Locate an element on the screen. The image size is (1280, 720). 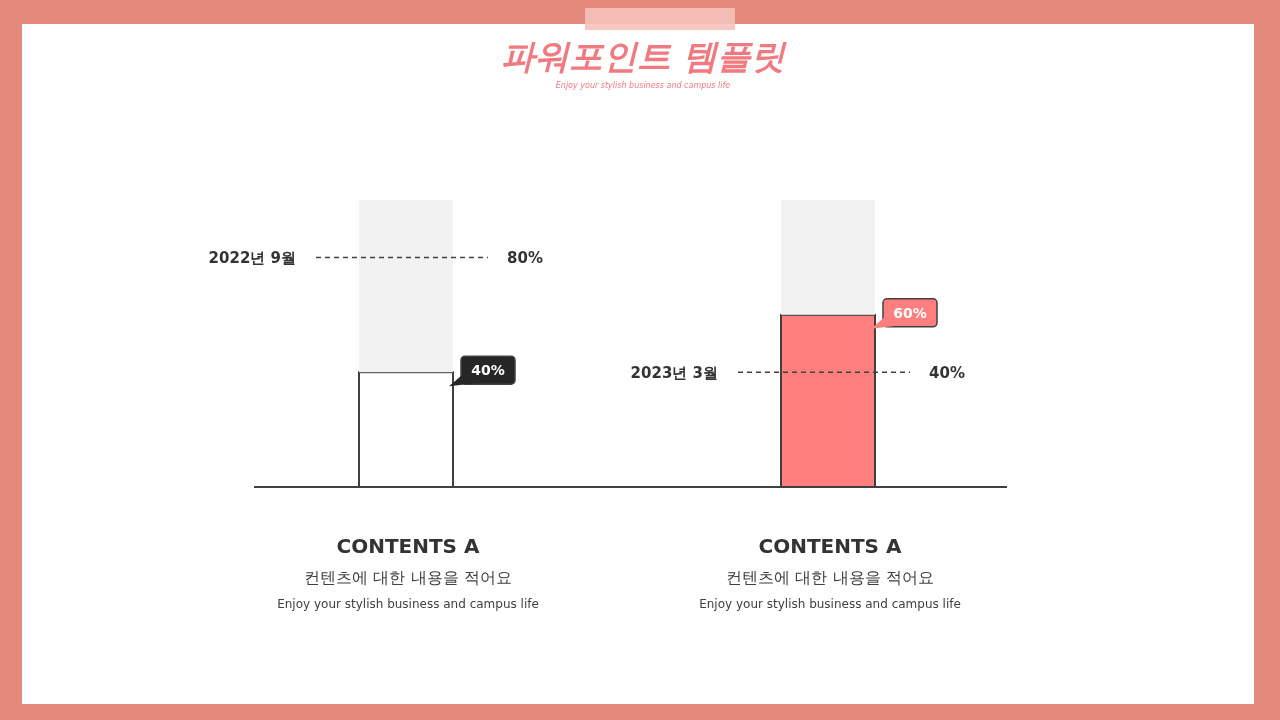
data-label: 60% is located at coordinates (910, 312).